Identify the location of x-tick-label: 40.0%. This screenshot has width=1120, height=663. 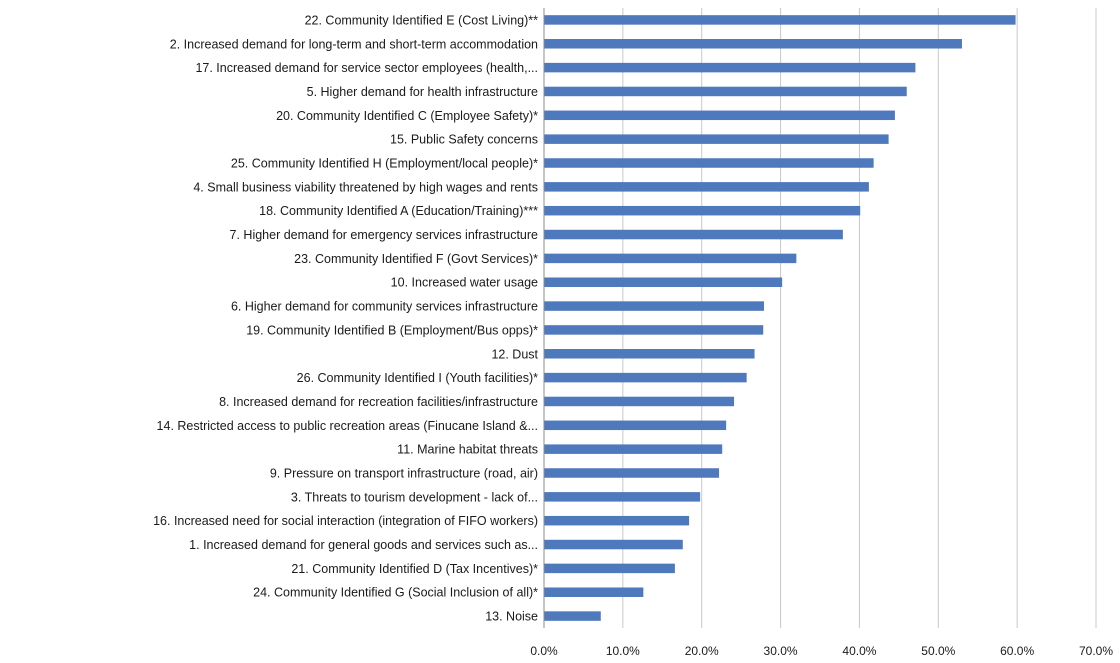
(859, 651).